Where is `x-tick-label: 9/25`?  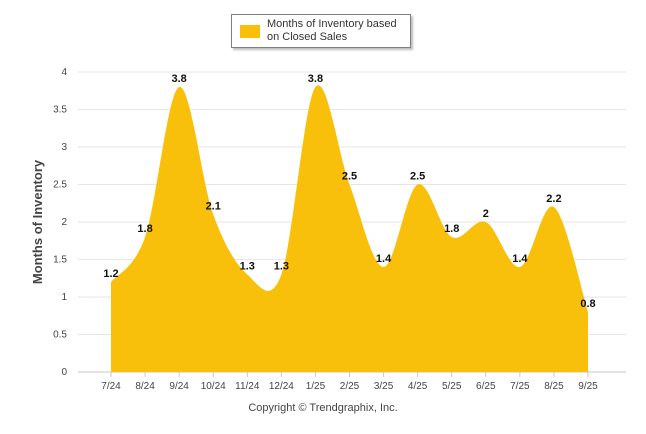
x-tick-label: 9/25 is located at coordinates (588, 386).